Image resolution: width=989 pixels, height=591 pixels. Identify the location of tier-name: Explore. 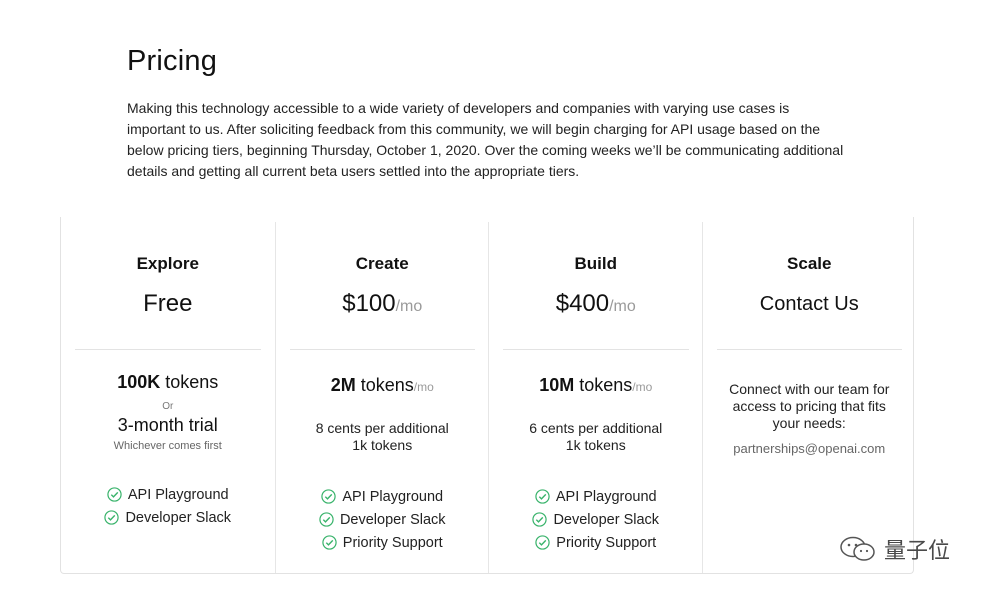
(167, 263).